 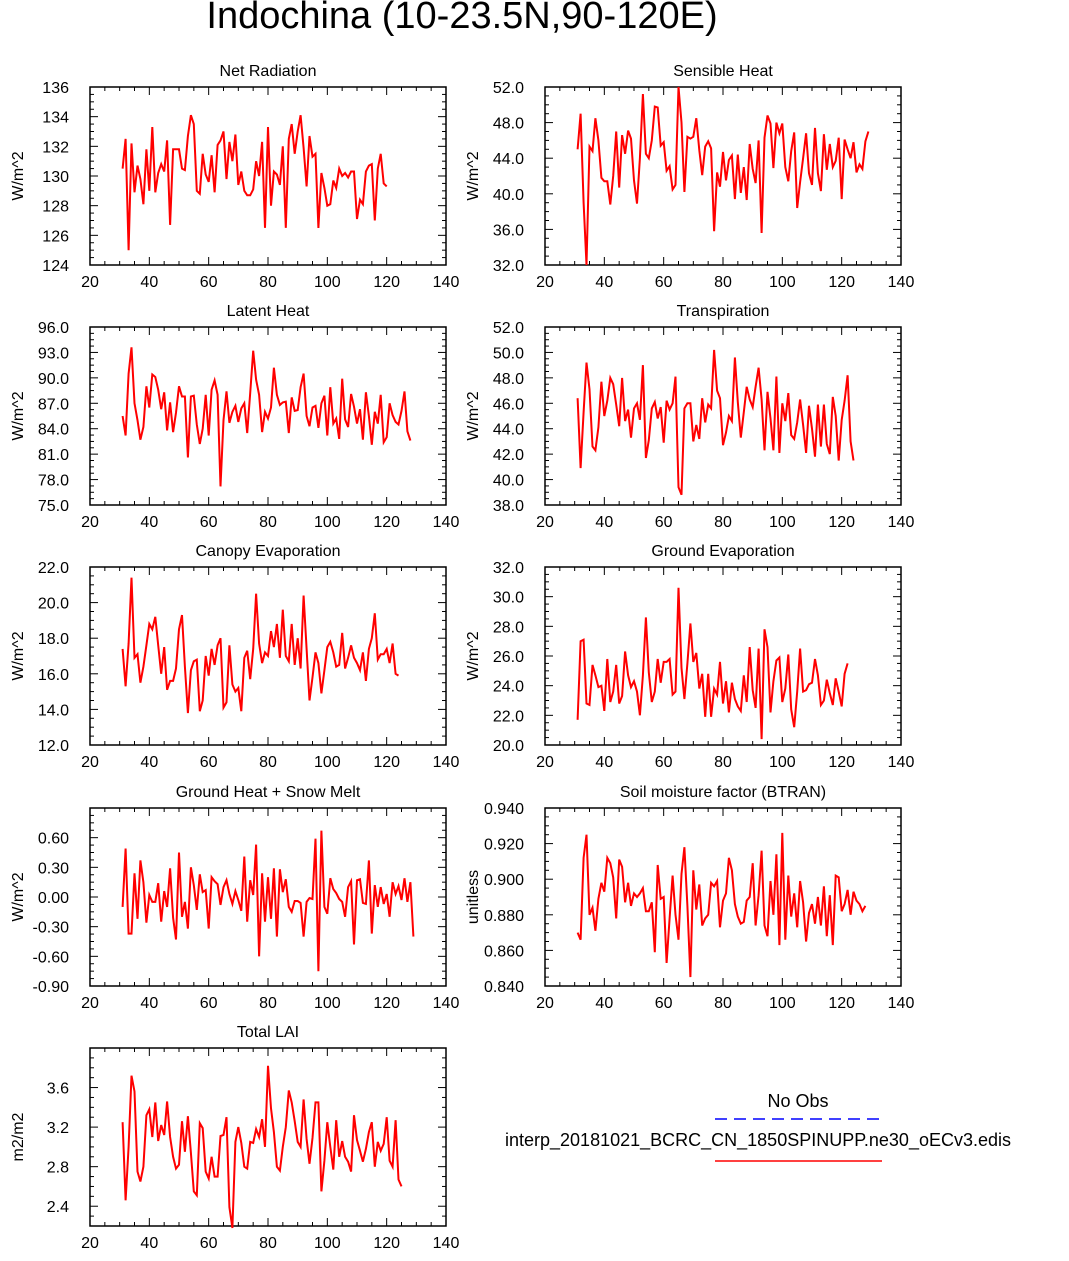 I want to click on sensible-heat-plot-frame, so click(x=723, y=176).